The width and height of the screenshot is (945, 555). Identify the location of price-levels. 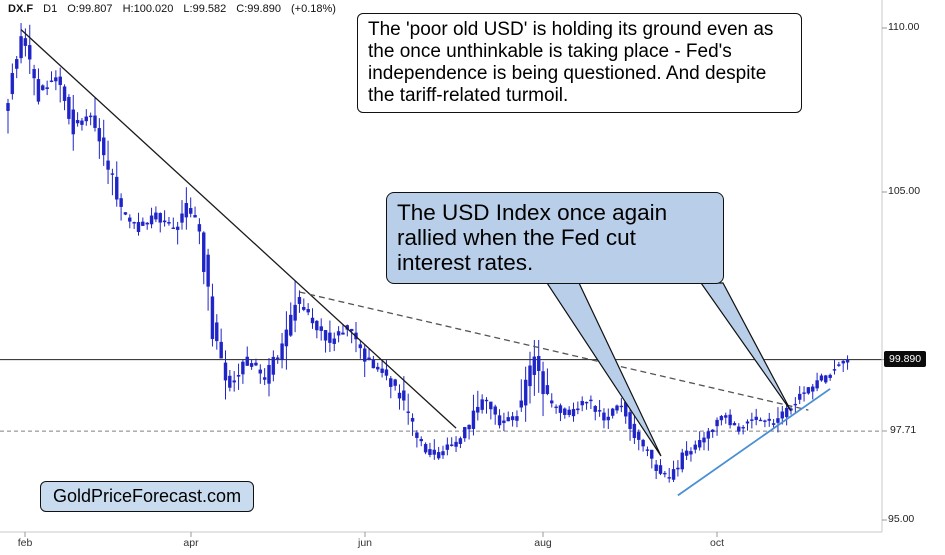
(441, 395).